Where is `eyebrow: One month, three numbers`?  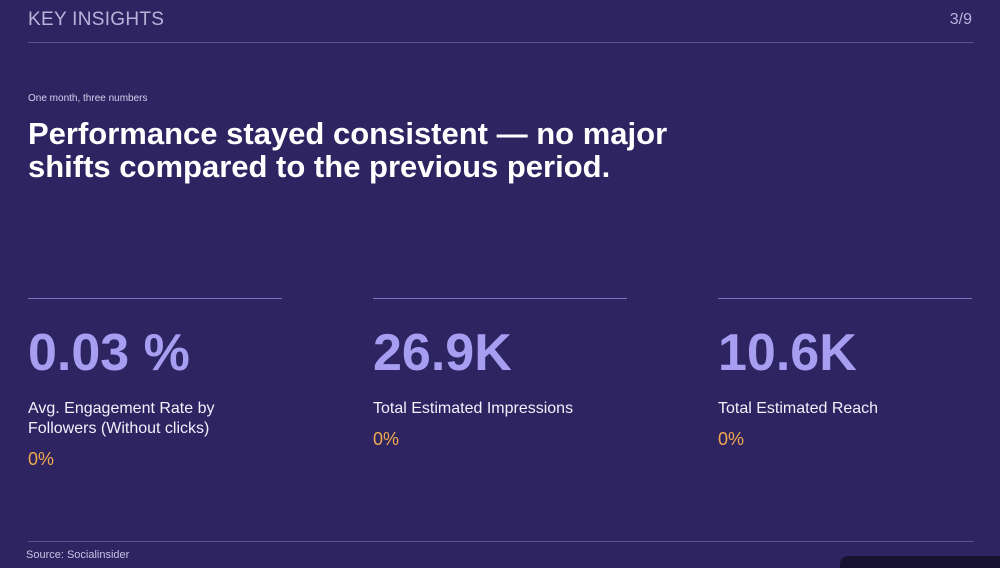
eyebrow: One month, three numbers is located at coordinates (88, 98).